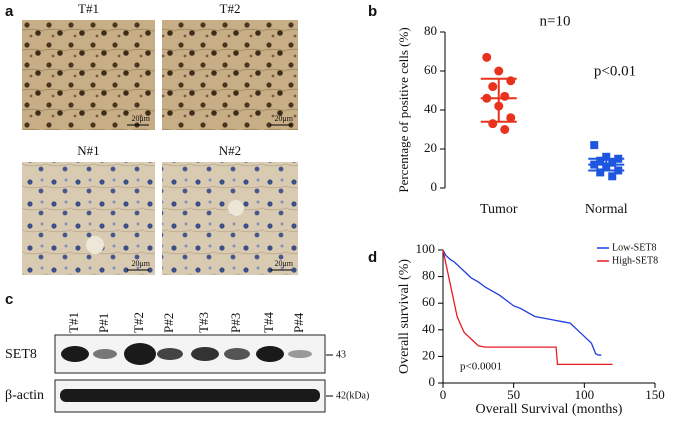 The image size is (685, 425). Describe the element at coordinates (585, 394) in the screenshot. I see `x-tick-label: 100` at that location.